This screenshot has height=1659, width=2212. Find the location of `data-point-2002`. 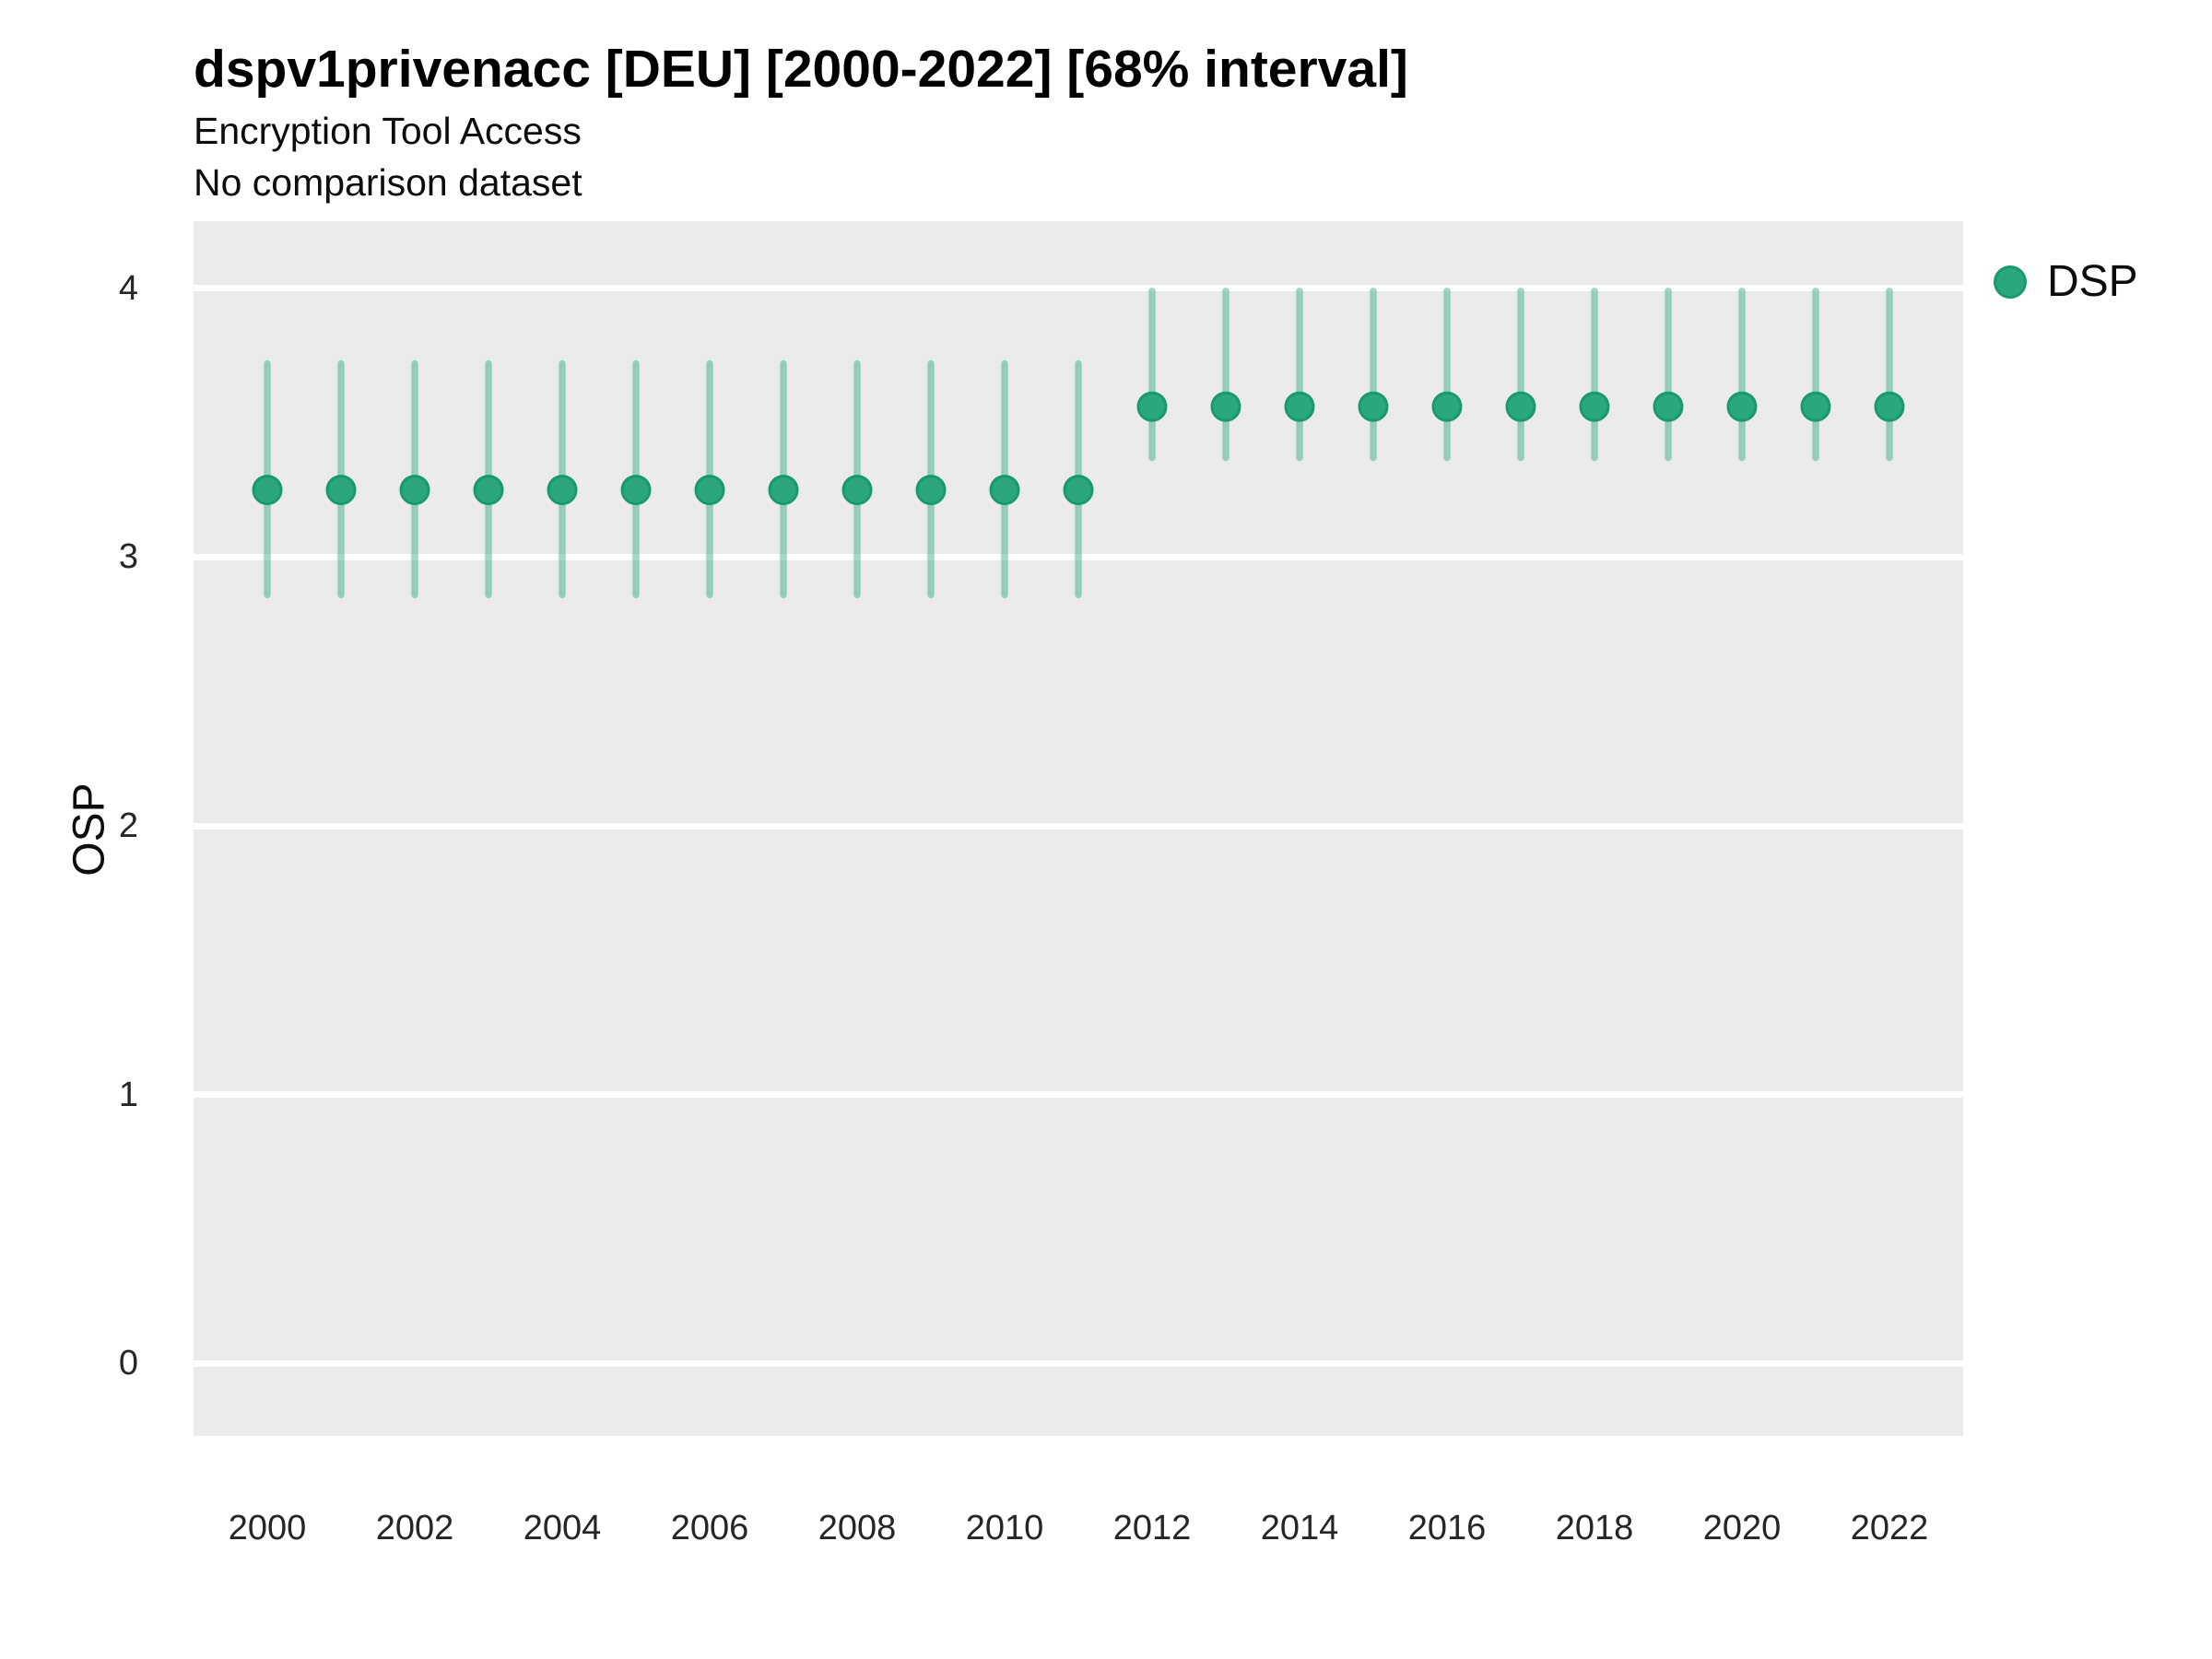

data-point-2002 is located at coordinates (414, 490).